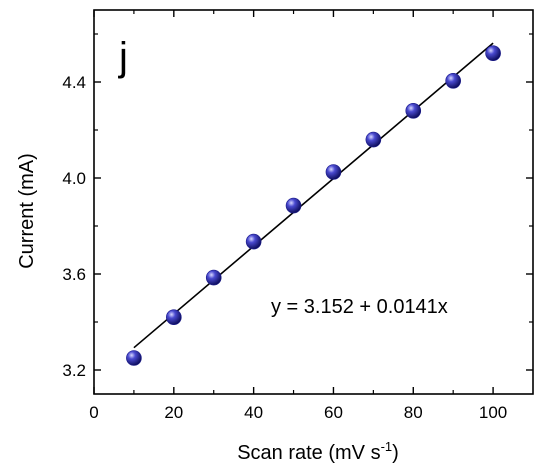 This screenshot has width=547, height=474. What do you see at coordinates (74, 370) in the screenshot?
I see `y-tick-label: 3.2` at bounding box center [74, 370].